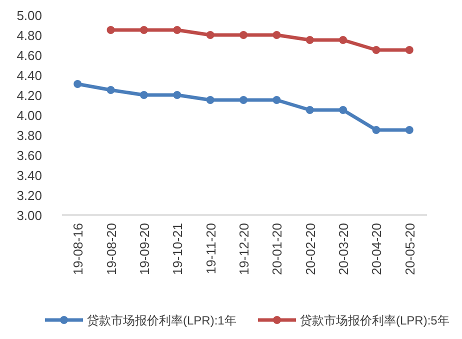 The image size is (462, 339). I want to click on y-tick-label: 3.00, so click(29, 215).